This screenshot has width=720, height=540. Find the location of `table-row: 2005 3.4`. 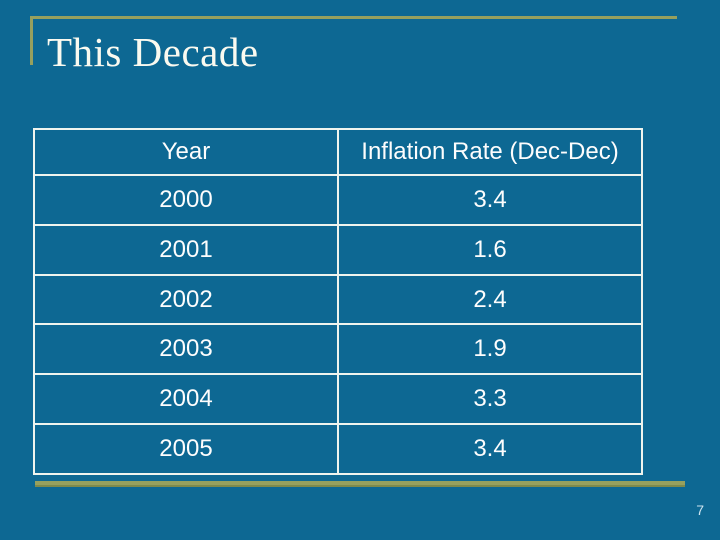

table-row: 2005 3.4 is located at coordinates (338, 449).